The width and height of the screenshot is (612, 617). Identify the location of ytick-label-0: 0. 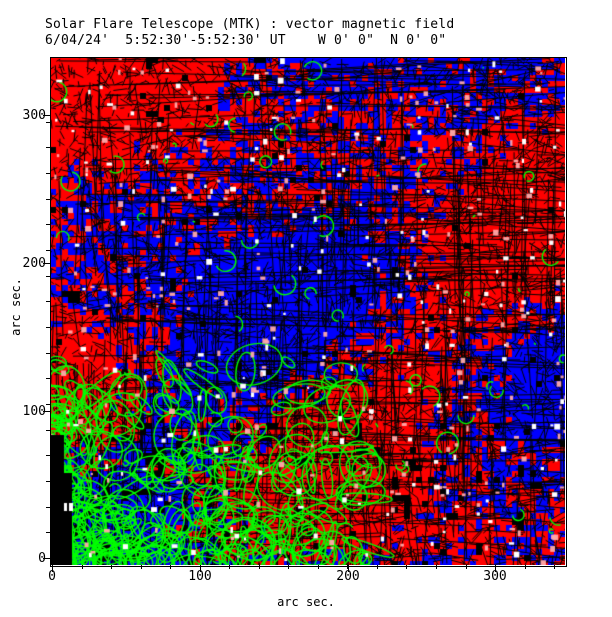
(26, 558).